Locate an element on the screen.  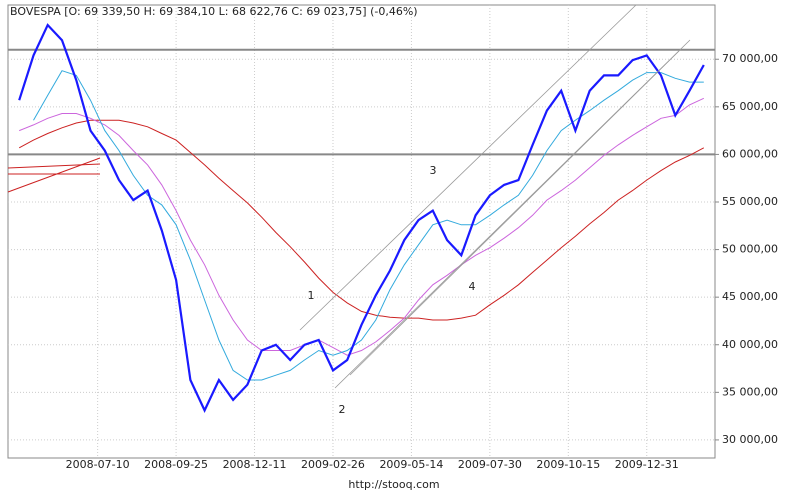
y-tick-label: 55 000,00 is located at coordinates (750, 201).